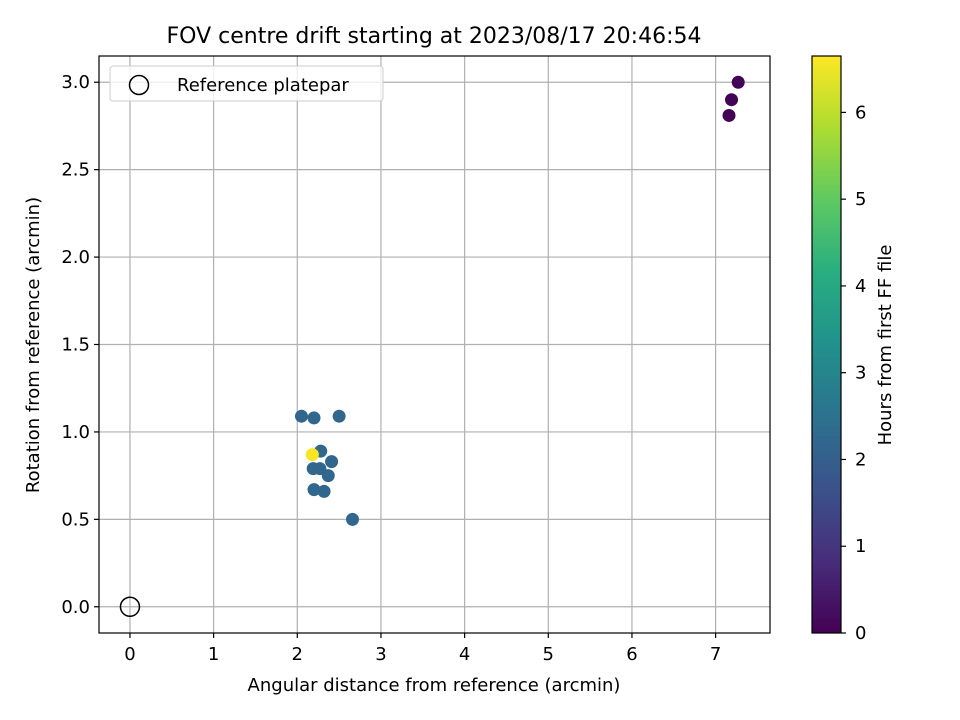 The height and width of the screenshot is (720, 960). Describe the element at coordinates (297, 654) in the screenshot. I see `x-tick-label: 2` at that location.